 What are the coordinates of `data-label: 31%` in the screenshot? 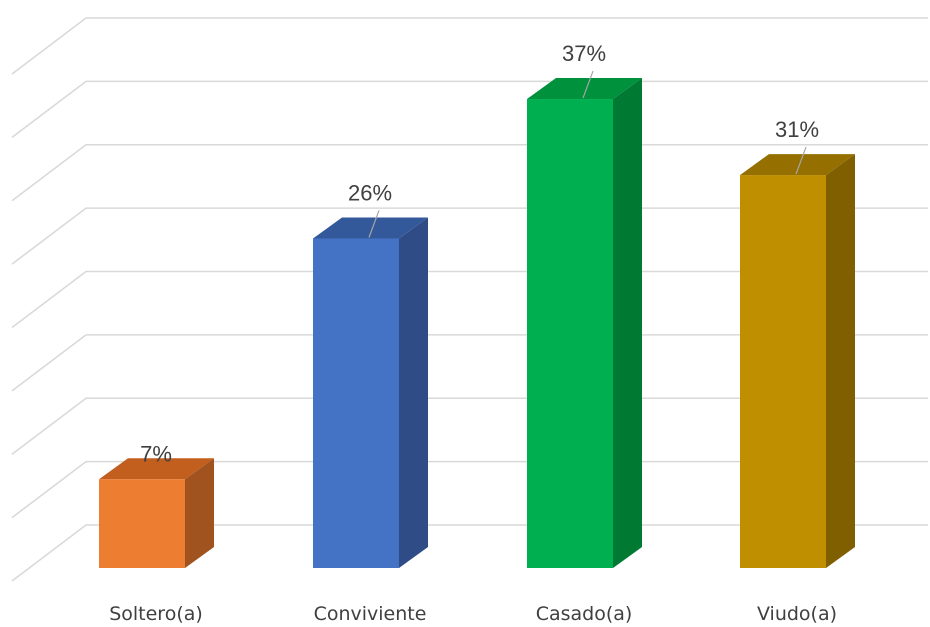 It's located at (797, 129).